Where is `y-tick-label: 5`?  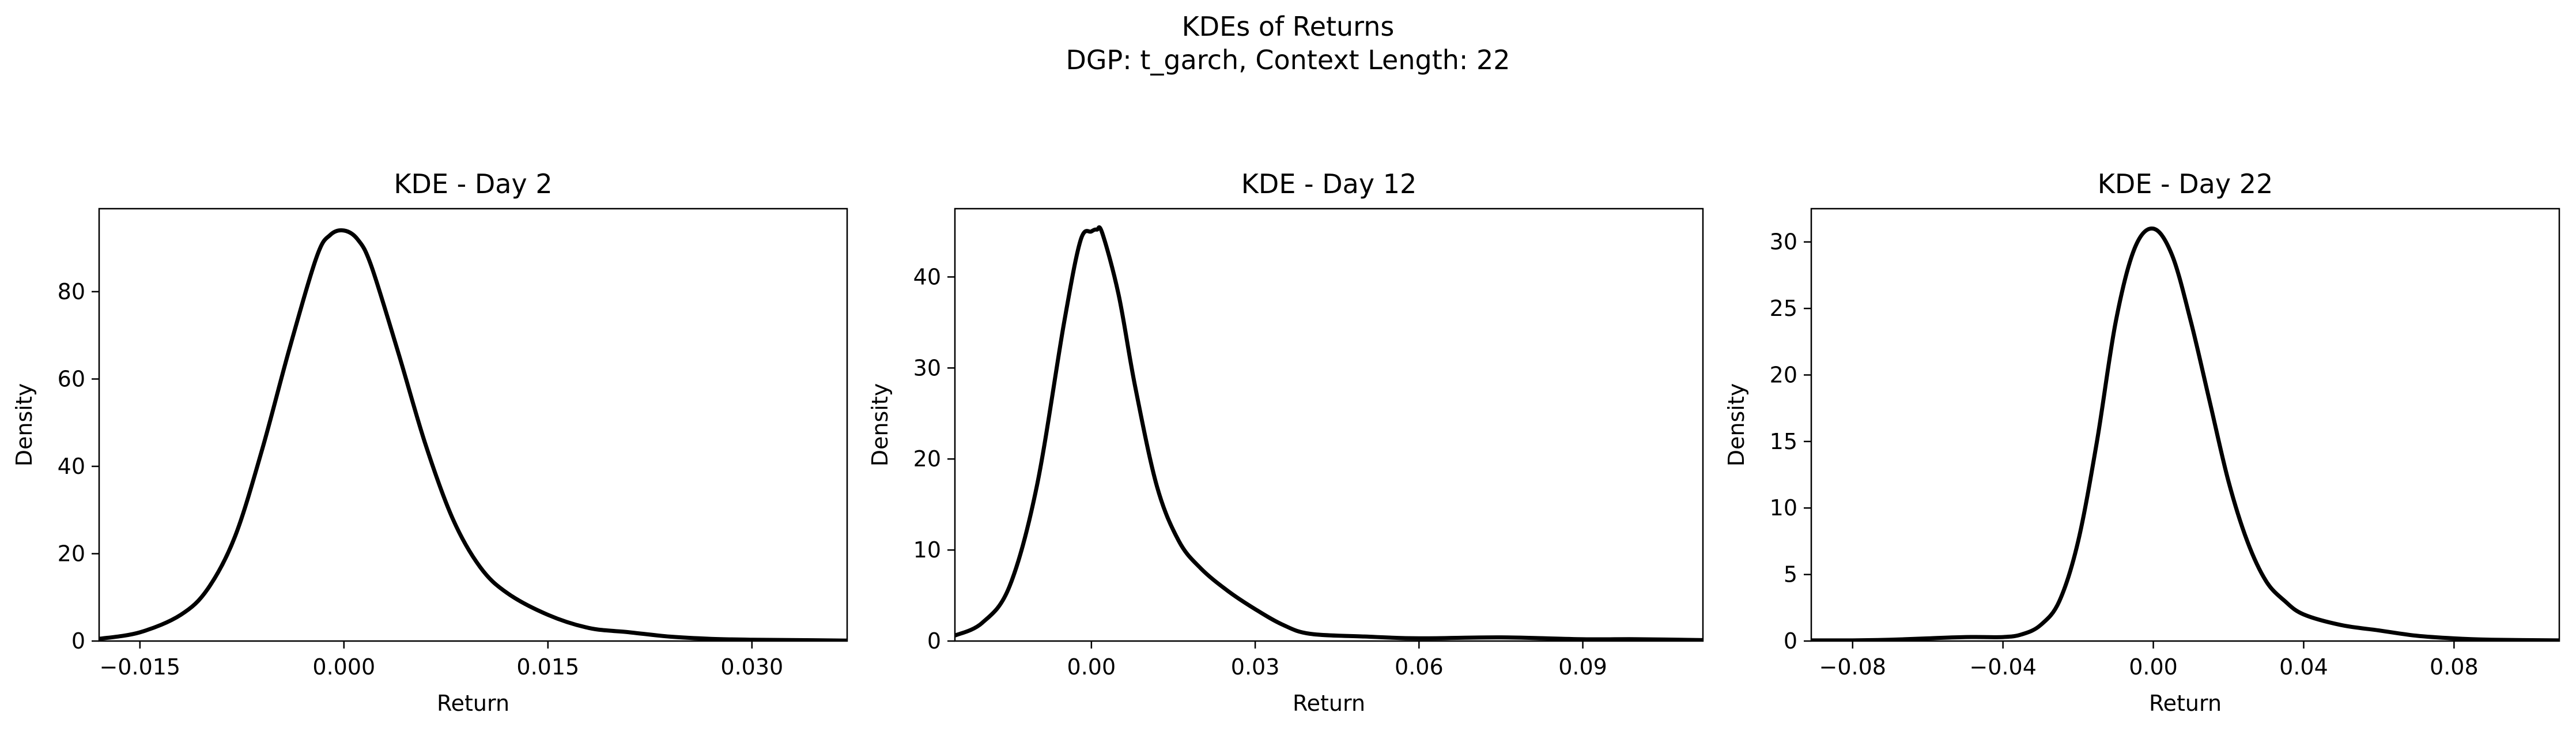
y-tick-label: 5 is located at coordinates (1790, 574).